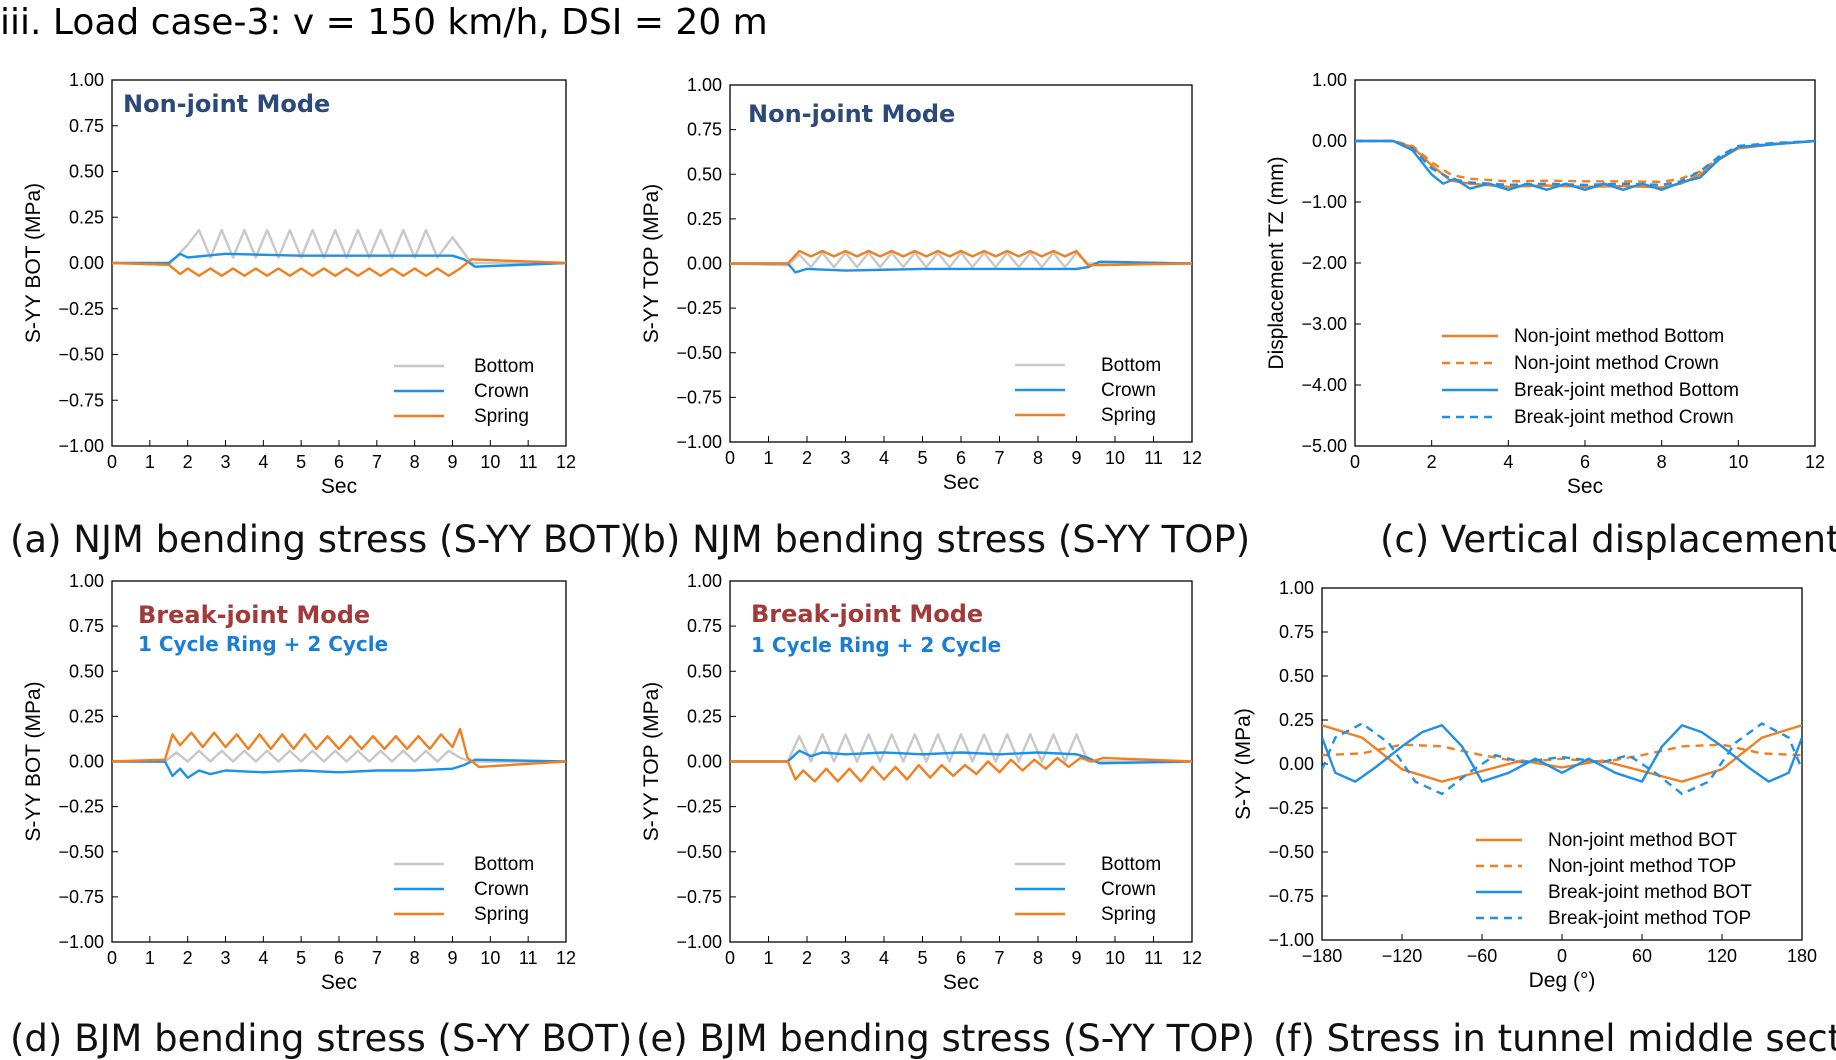 This screenshot has width=1836, height=1060. I want to click on caption-b: (b) NJM bending stress (S-YY TOP), so click(939, 539).